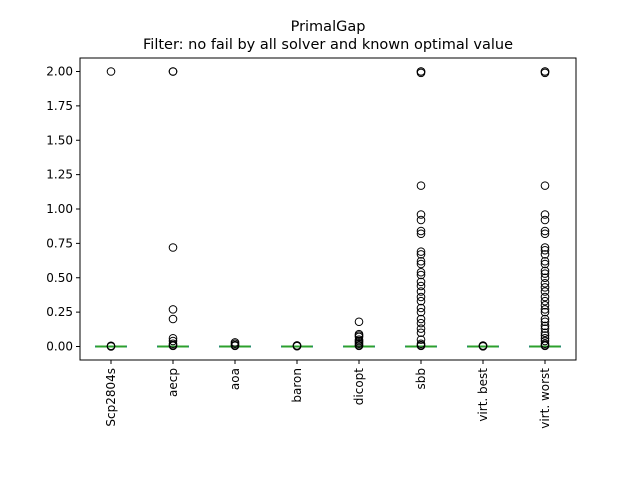  Describe the element at coordinates (59, 106) in the screenshot. I see `y-tick-label: 1.75` at that location.